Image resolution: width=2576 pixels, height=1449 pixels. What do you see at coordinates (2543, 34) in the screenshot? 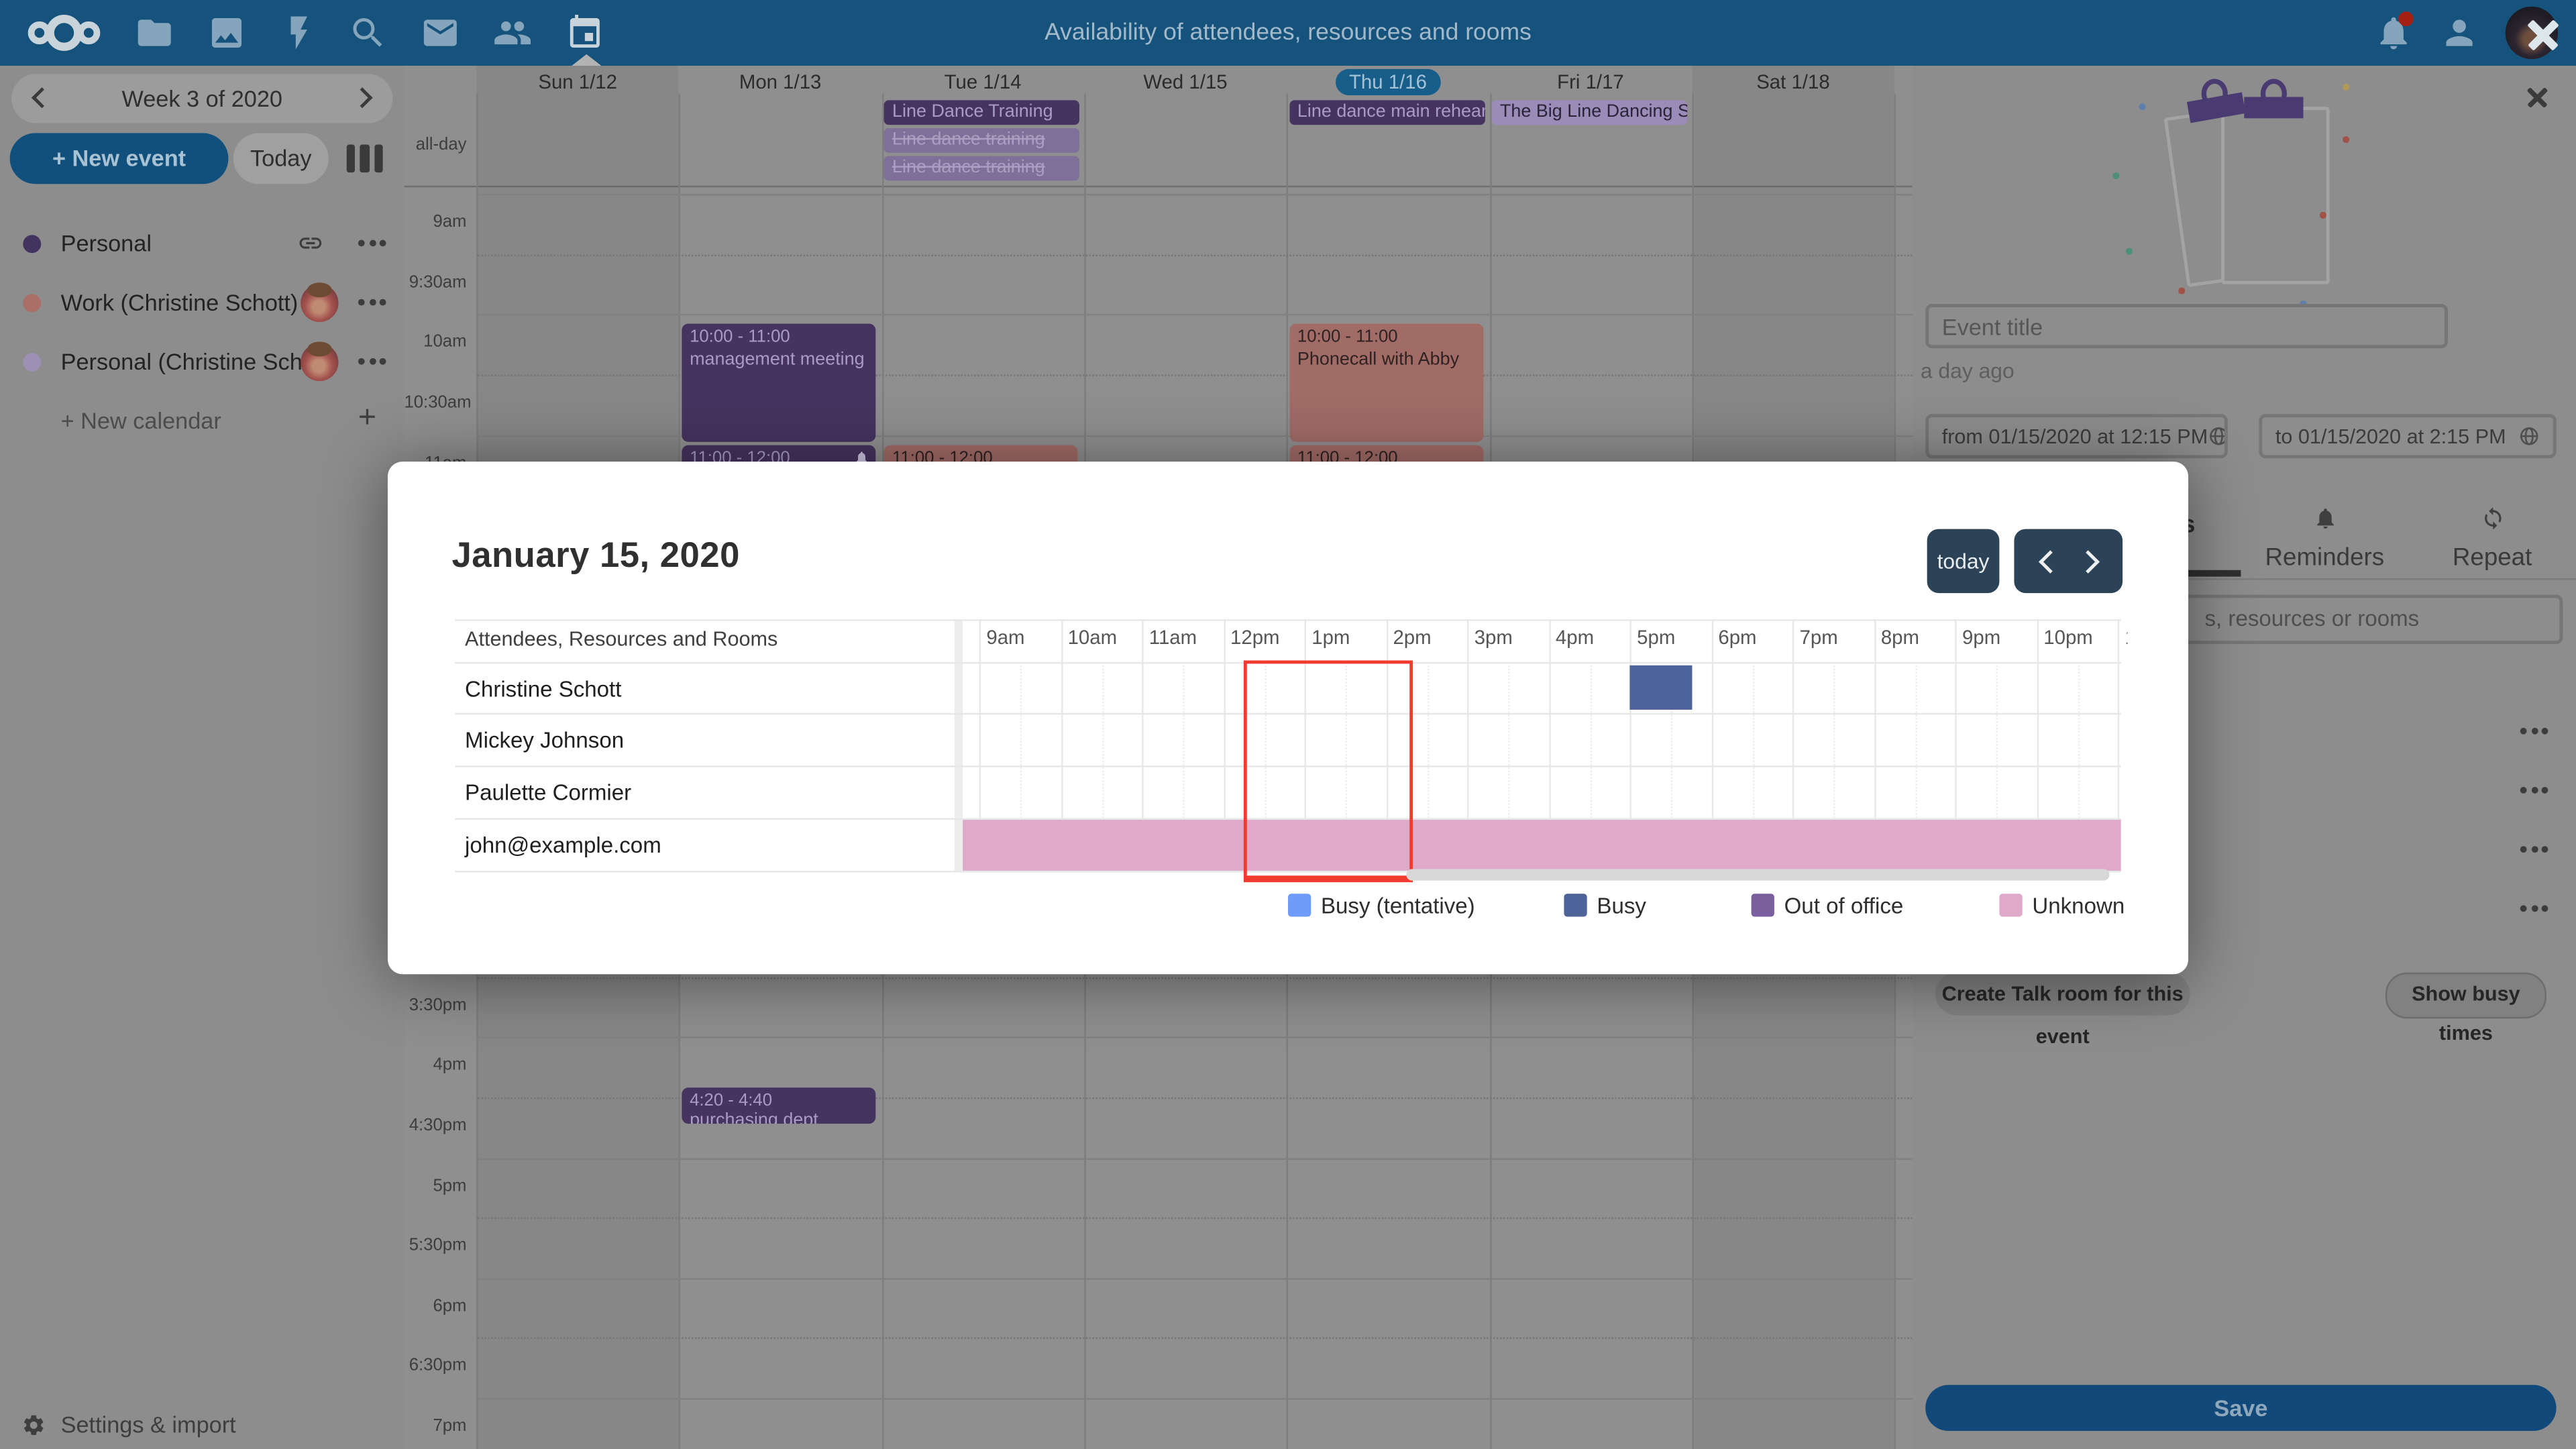
I see `close-icon` at bounding box center [2543, 34].